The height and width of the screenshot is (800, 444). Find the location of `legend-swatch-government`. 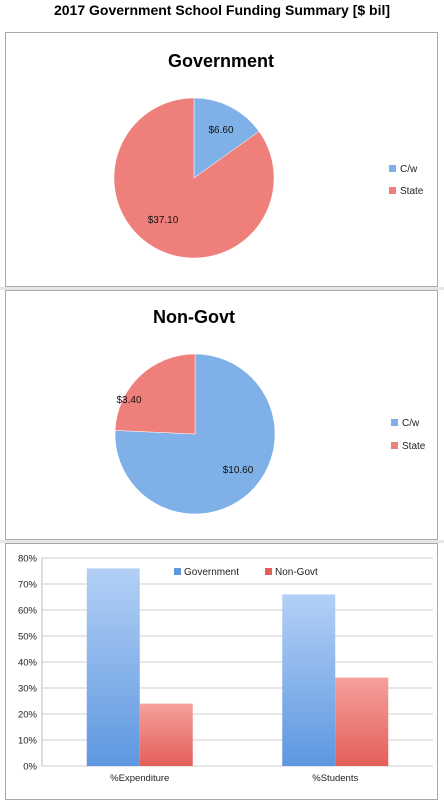

legend-swatch-government is located at coordinates (177, 571).